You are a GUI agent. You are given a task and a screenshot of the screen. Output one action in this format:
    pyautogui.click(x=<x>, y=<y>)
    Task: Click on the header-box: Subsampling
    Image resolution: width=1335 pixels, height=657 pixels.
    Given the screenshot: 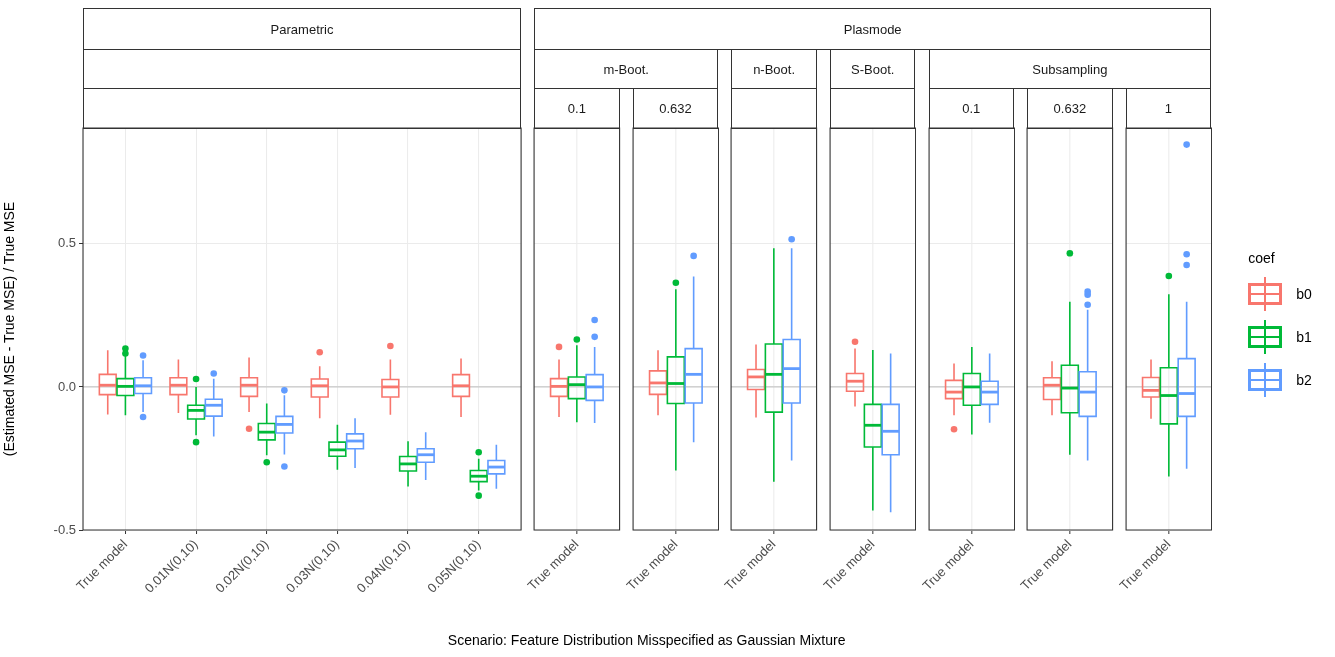 What is the action you would take?
    pyautogui.click(x=1070, y=69)
    